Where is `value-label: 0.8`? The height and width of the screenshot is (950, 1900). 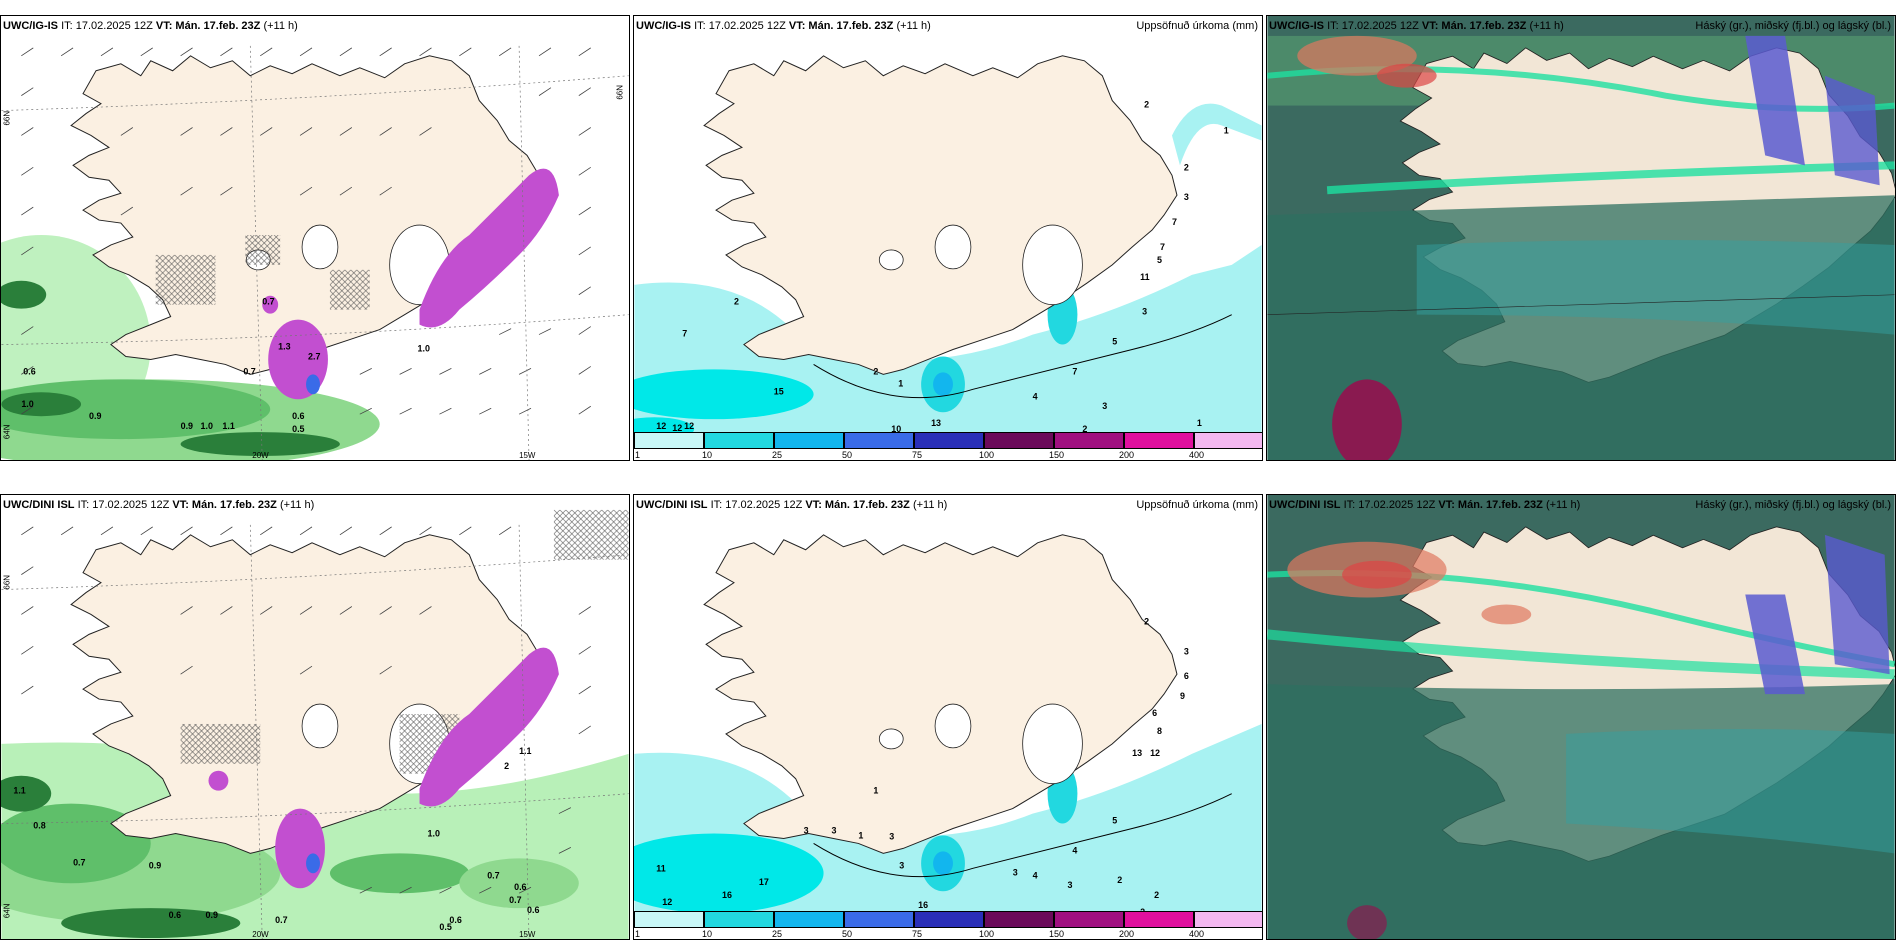
value-label: 0.8 is located at coordinates (39, 825).